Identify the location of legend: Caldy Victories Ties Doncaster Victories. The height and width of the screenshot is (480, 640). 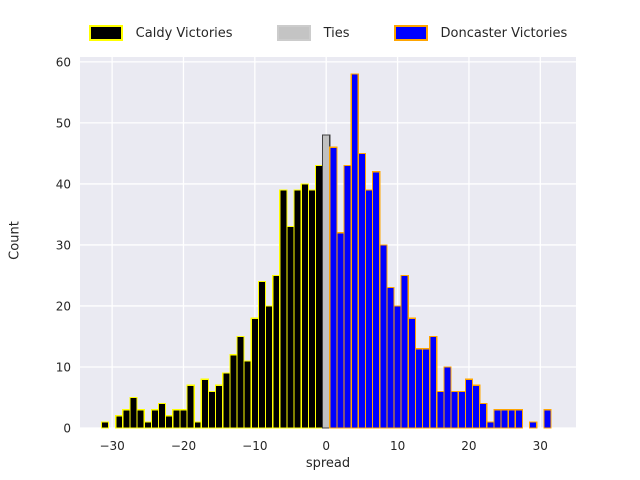
(328, 33).